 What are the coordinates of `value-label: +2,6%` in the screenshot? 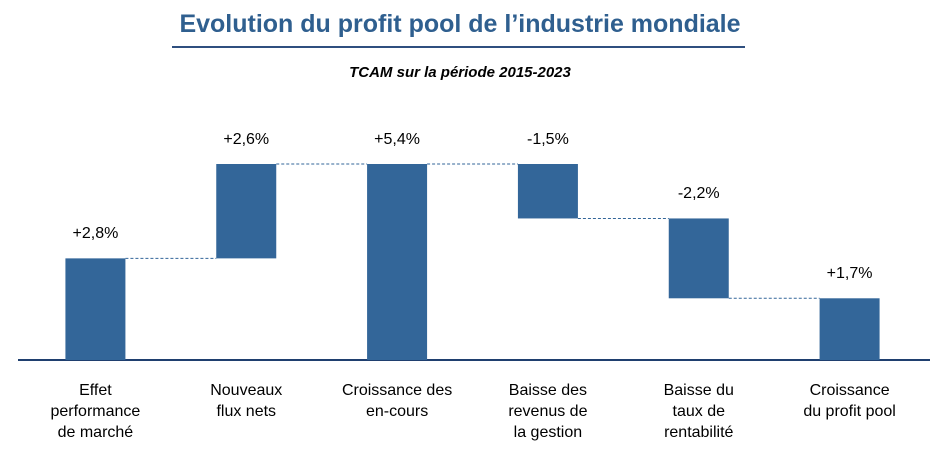 It's located at (246, 139).